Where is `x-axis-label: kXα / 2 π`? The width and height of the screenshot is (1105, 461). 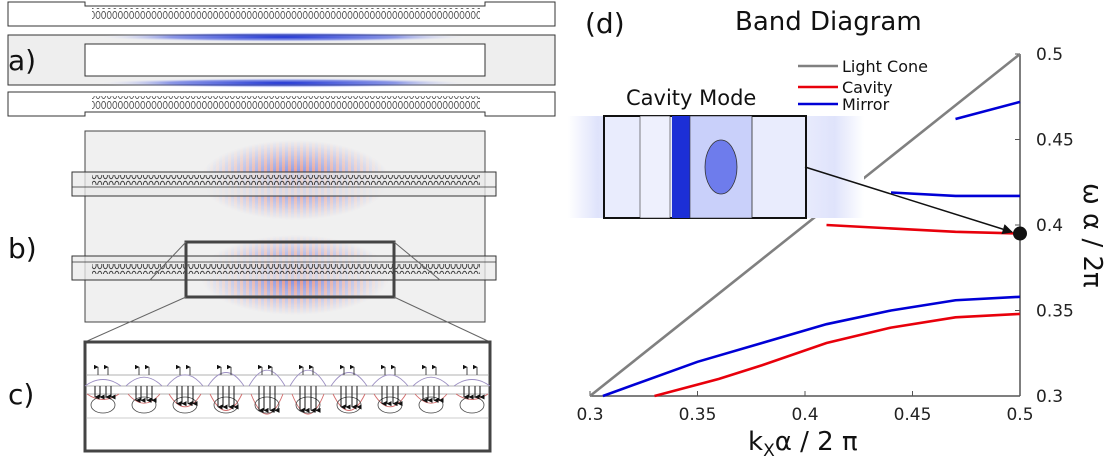 x-axis-label: kXα / 2 π is located at coordinates (803, 444).